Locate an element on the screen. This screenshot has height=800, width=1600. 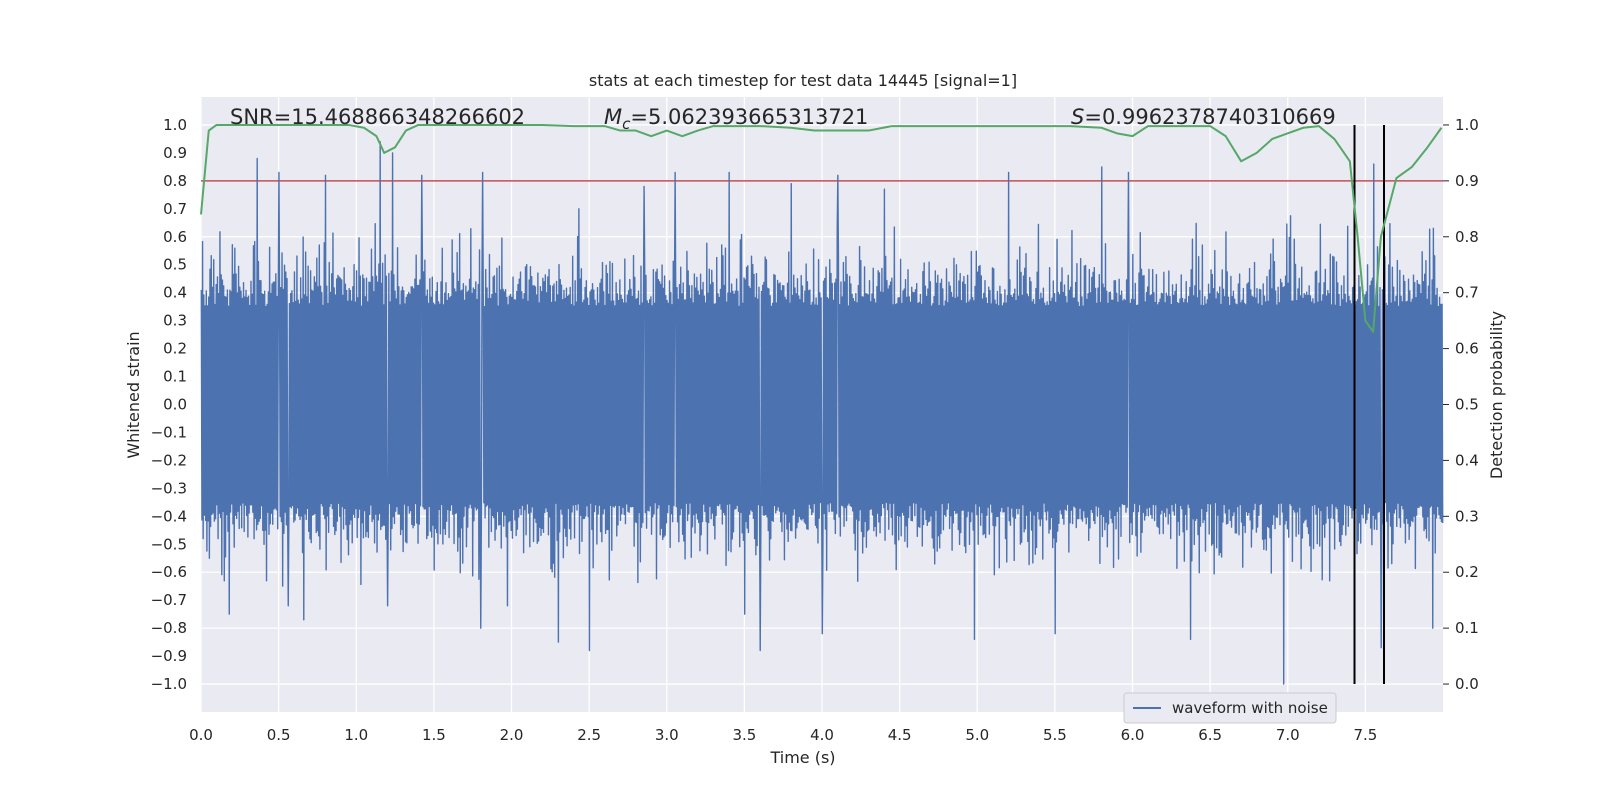
x-tick-label: 2.5 is located at coordinates (589, 735).